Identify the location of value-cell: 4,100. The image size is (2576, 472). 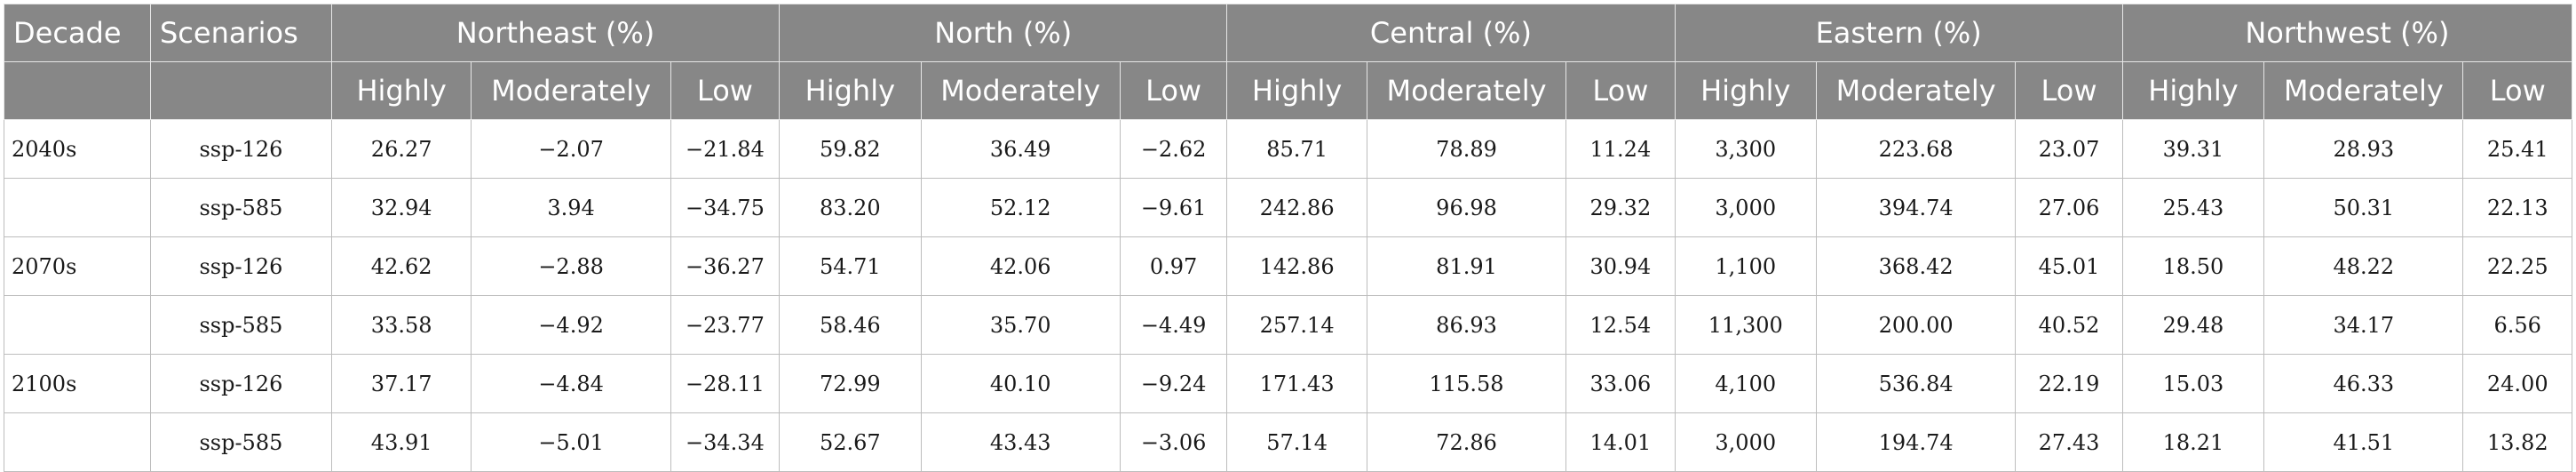
(1746, 383).